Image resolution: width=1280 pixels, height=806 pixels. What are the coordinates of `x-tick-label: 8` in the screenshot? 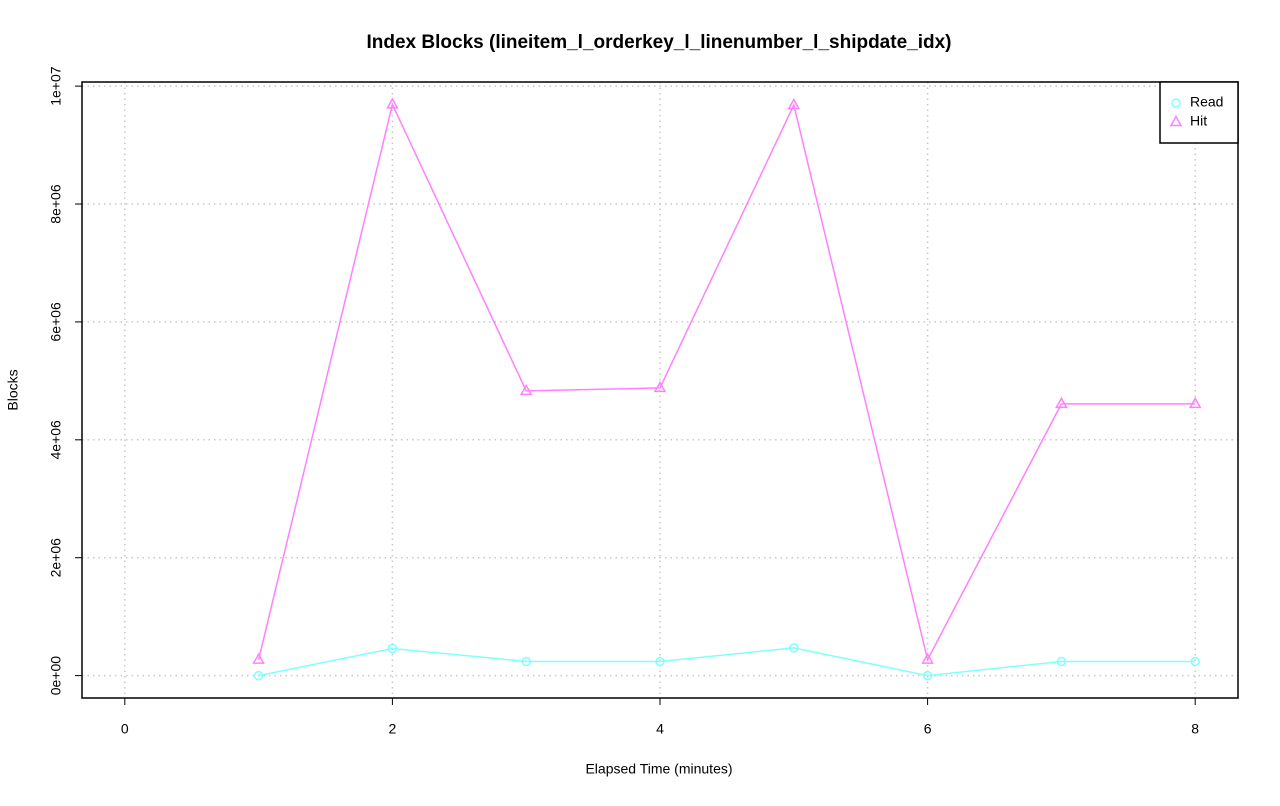 It's located at (1195, 729).